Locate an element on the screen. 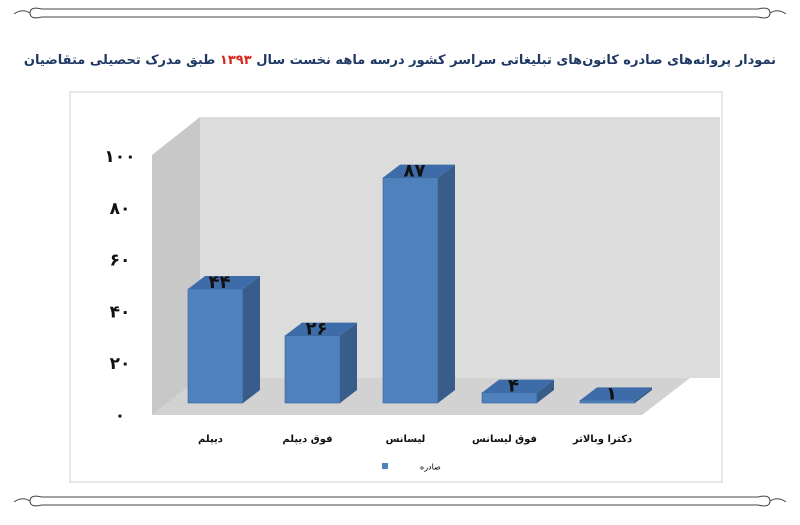 Image resolution: width=800 pixels, height=525 pixels. y-tick-label: ۲۰ is located at coordinates (120, 364).